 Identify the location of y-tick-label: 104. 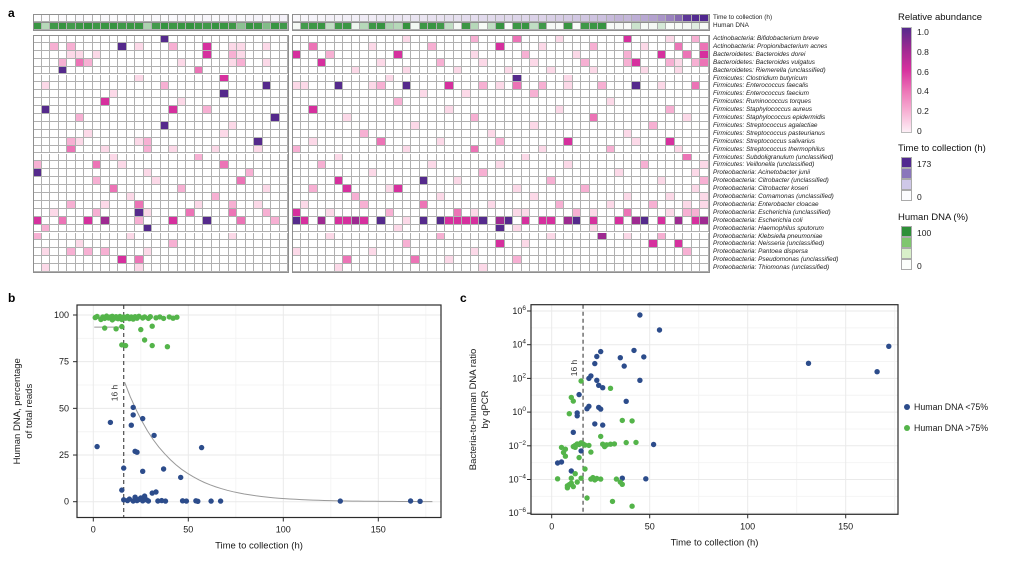
(519, 344).